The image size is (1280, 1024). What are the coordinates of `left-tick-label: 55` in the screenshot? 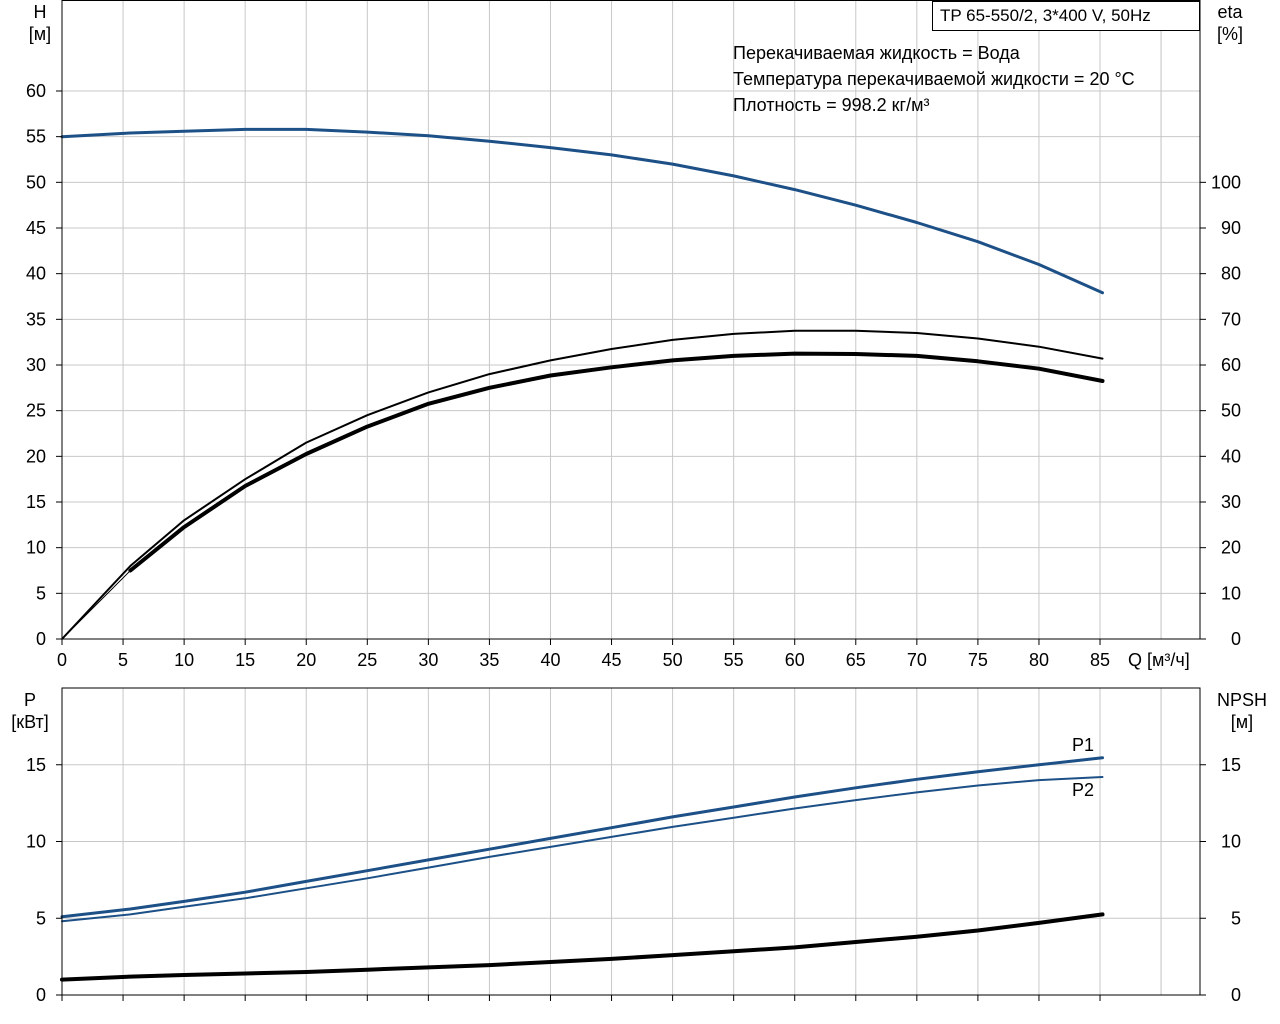 It's located at (36, 137).